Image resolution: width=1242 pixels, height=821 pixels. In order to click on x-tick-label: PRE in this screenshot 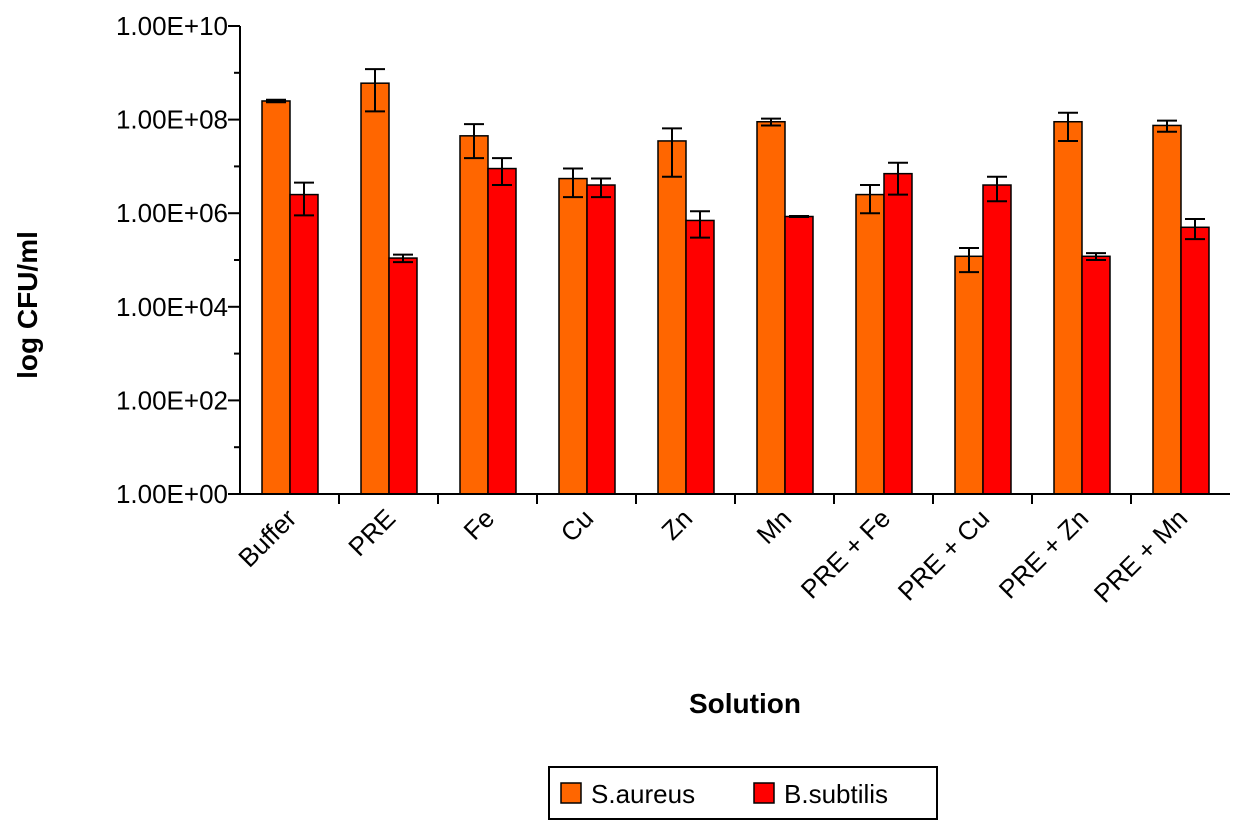, I will do `click(371, 532)`.